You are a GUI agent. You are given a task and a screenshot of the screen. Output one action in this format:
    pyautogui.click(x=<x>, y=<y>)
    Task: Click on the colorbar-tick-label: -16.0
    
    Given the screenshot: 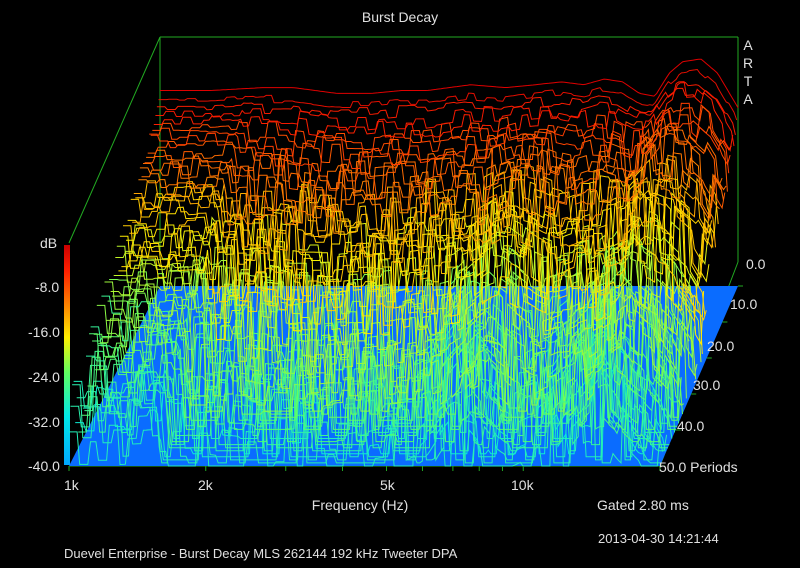 What is the action you would take?
    pyautogui.click(x=44, y=332)
    